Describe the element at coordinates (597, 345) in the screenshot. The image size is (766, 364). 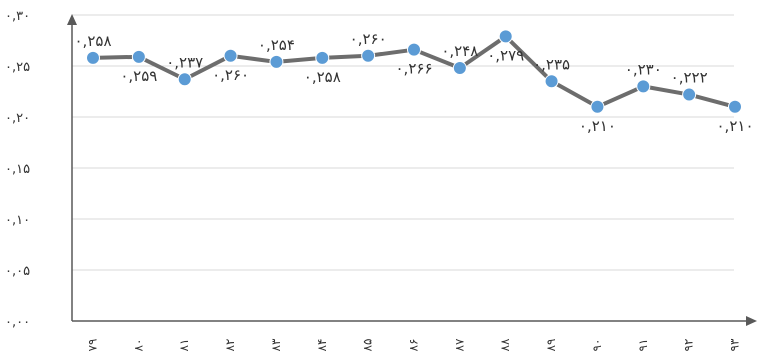
I see `x-tick-label: ۹۰` at that location.